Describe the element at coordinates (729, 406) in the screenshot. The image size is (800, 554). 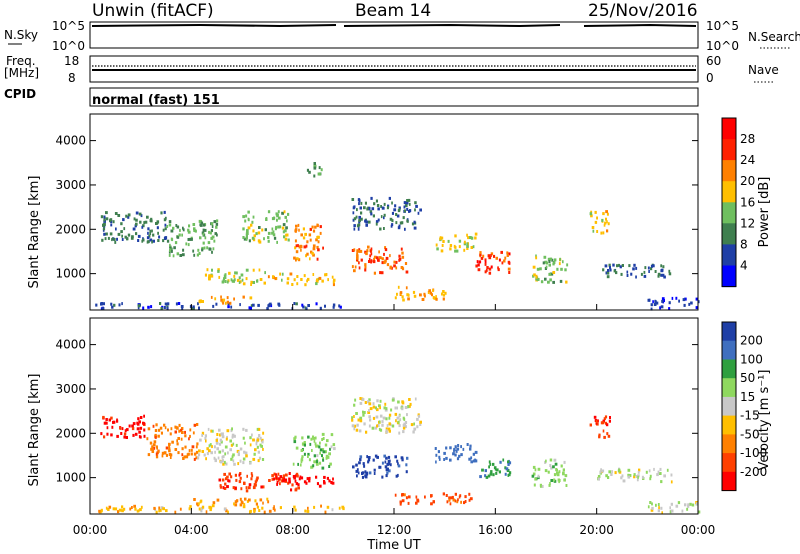
I see `colorbar-segment` at that location.